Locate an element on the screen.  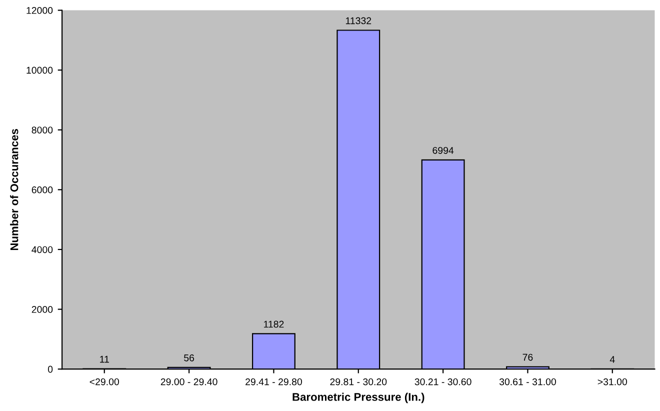
x-tick-label: 29.81 - 30.20 is located at coordinates (358, 382).